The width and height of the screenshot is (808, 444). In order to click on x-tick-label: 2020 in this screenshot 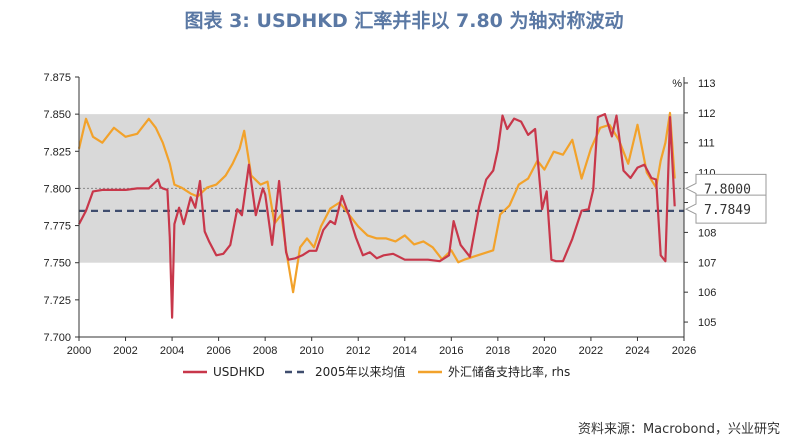, I will do `click(544, 351)`.